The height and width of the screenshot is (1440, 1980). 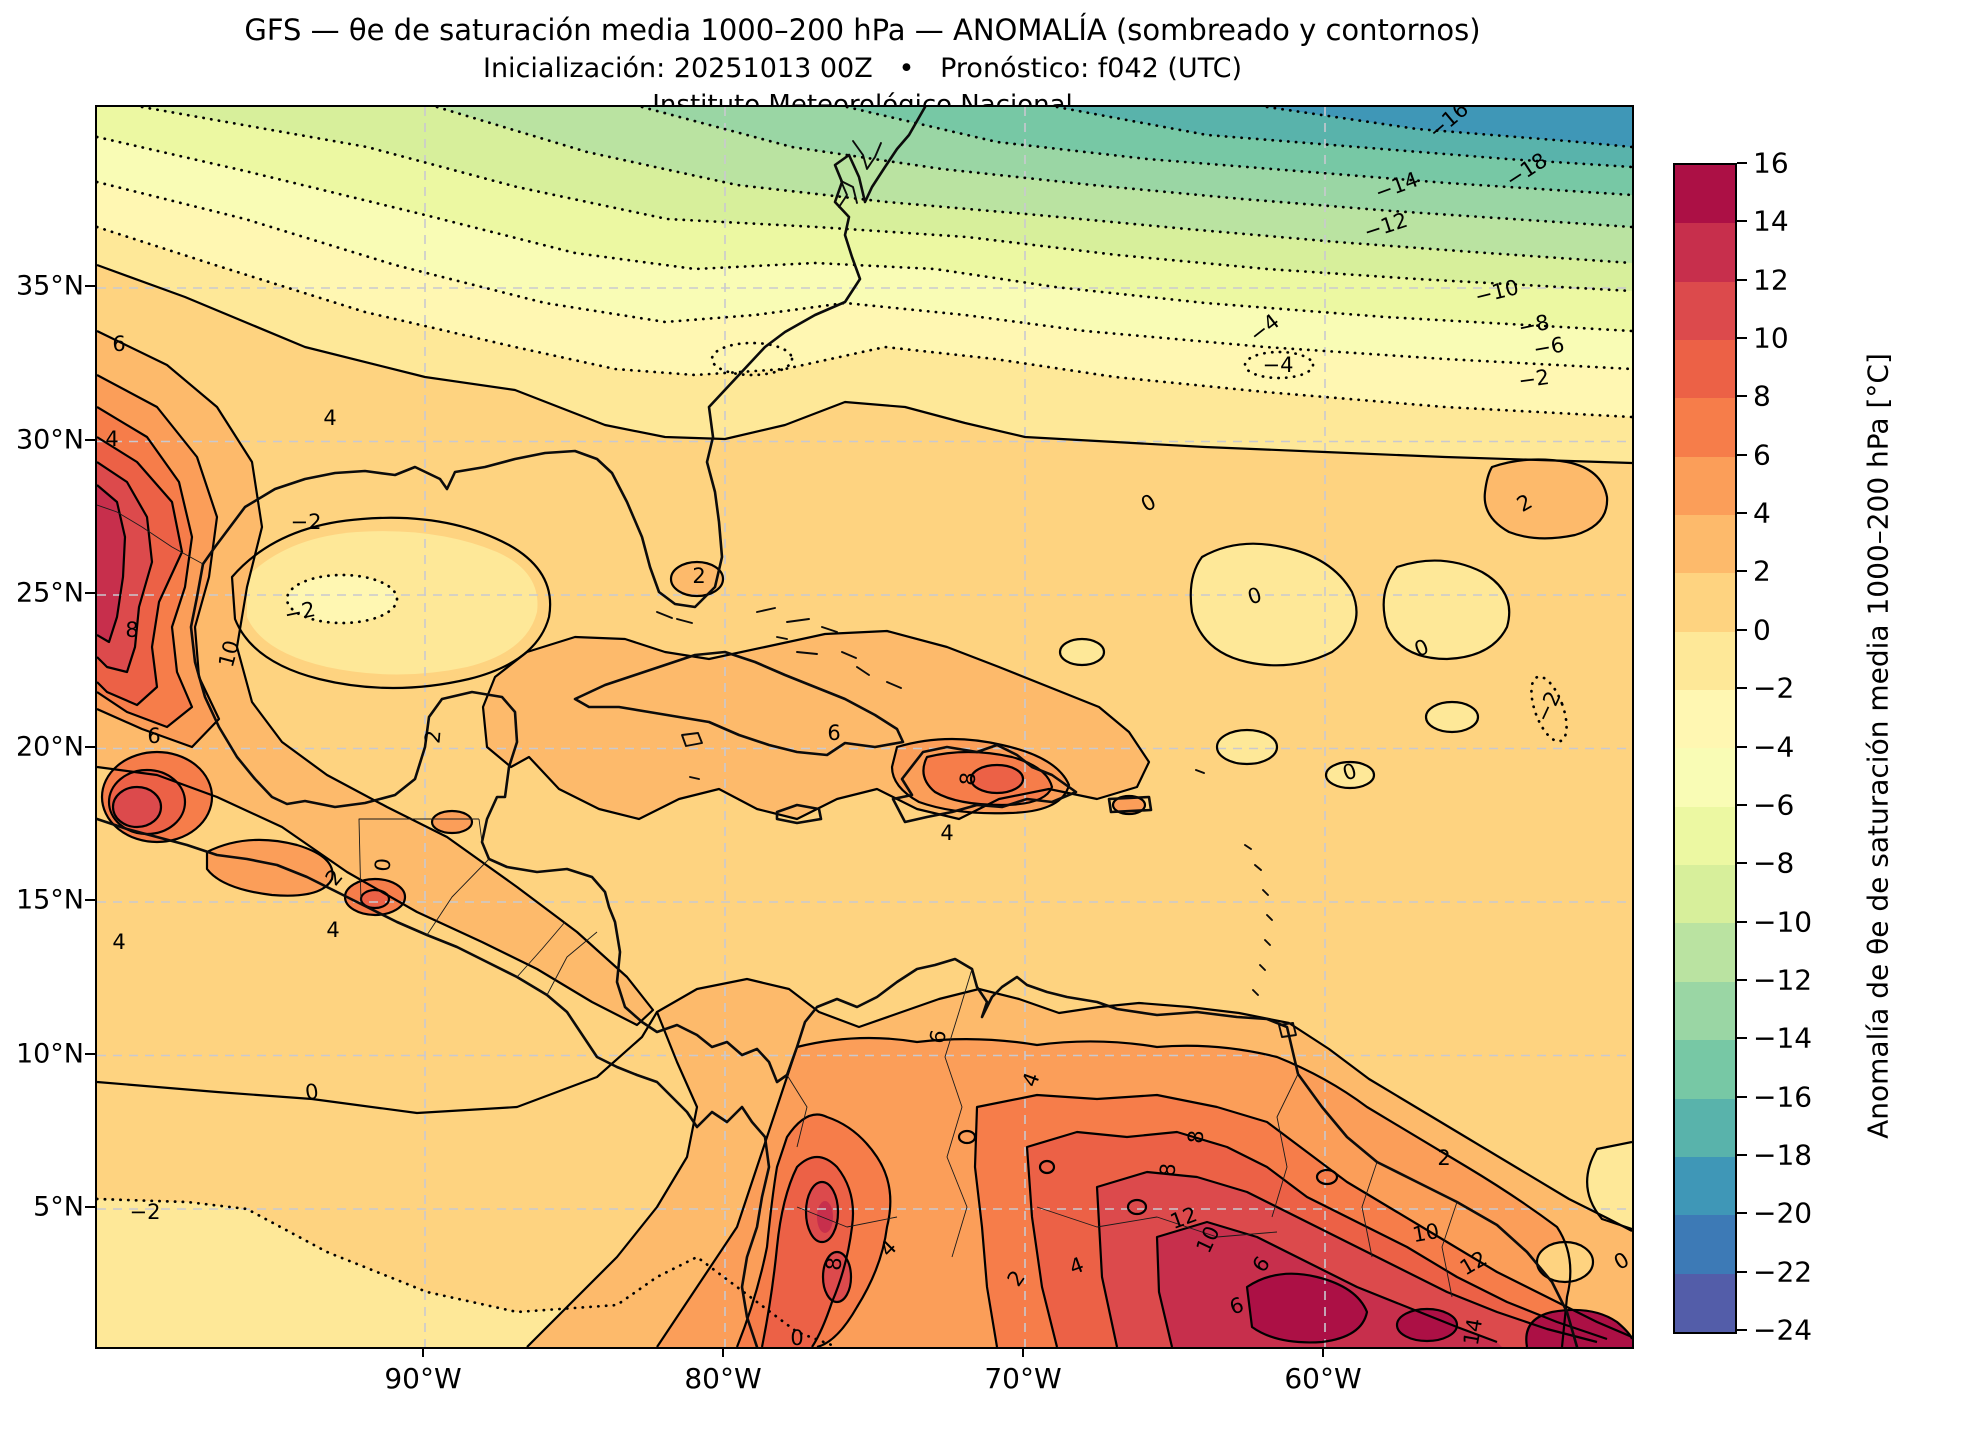 I want to click on y-tick-label: 10°N, so click(x=49, y=1054).